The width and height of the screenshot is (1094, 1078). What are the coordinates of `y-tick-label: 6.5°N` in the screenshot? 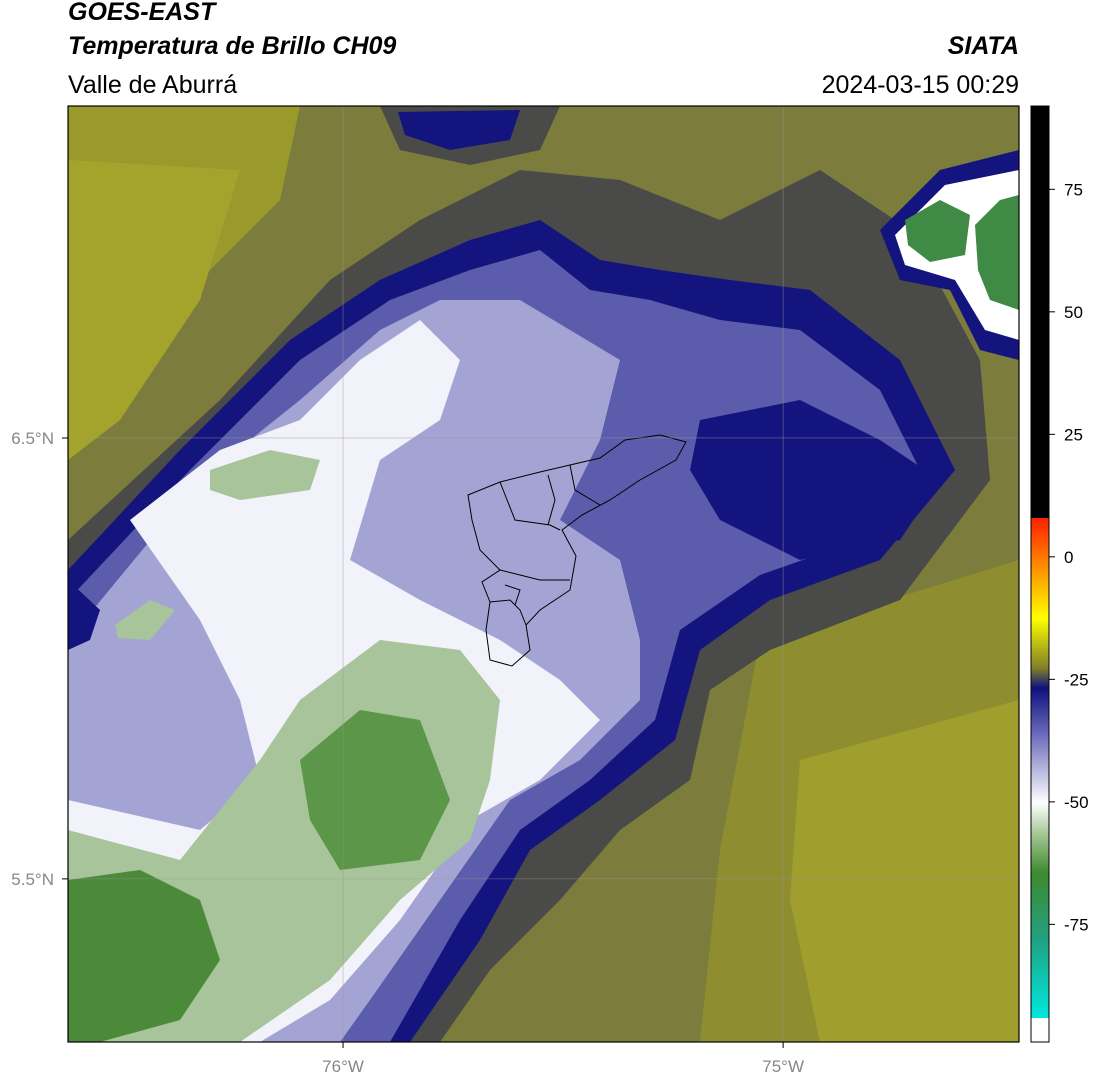 It's located at (32, 438).